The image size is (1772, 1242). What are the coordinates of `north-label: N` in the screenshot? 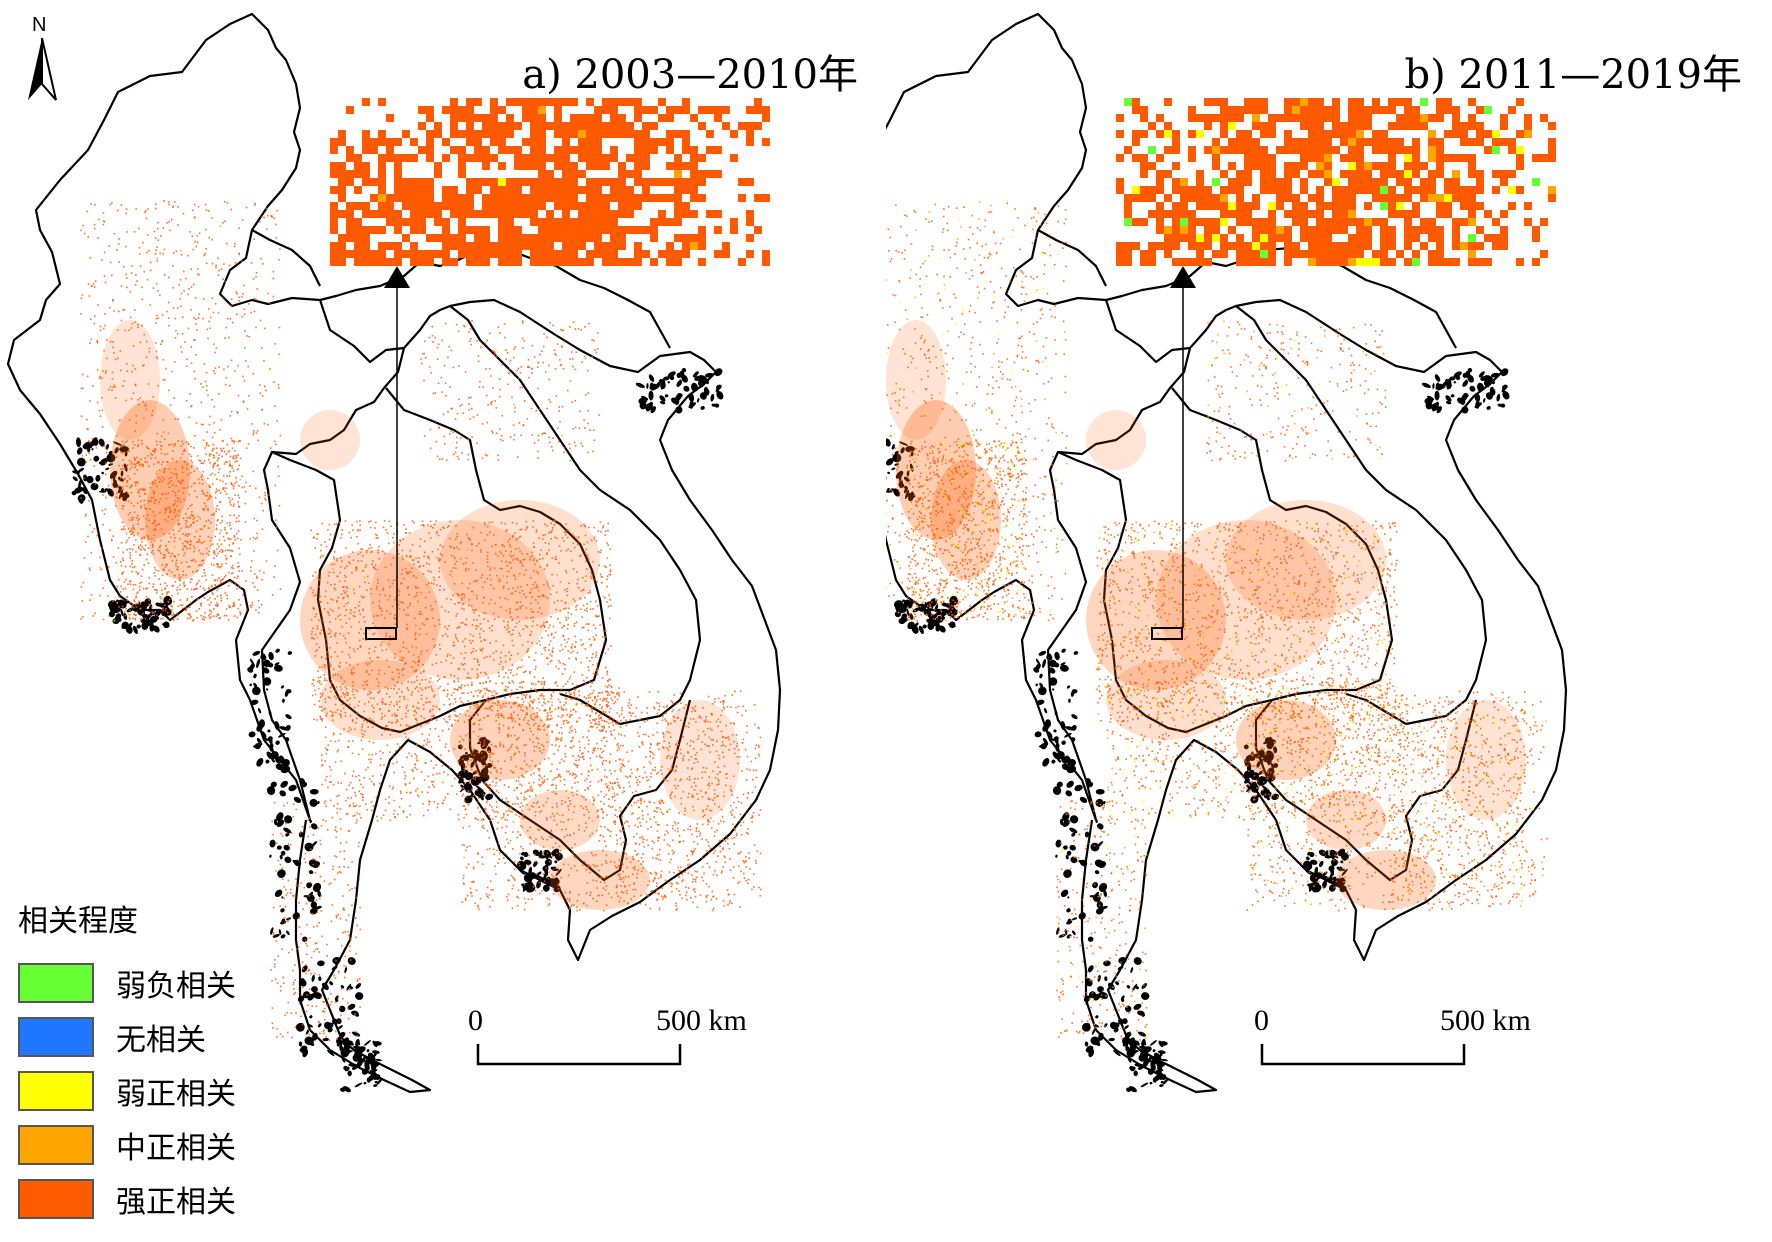 It's located at (39, 25).